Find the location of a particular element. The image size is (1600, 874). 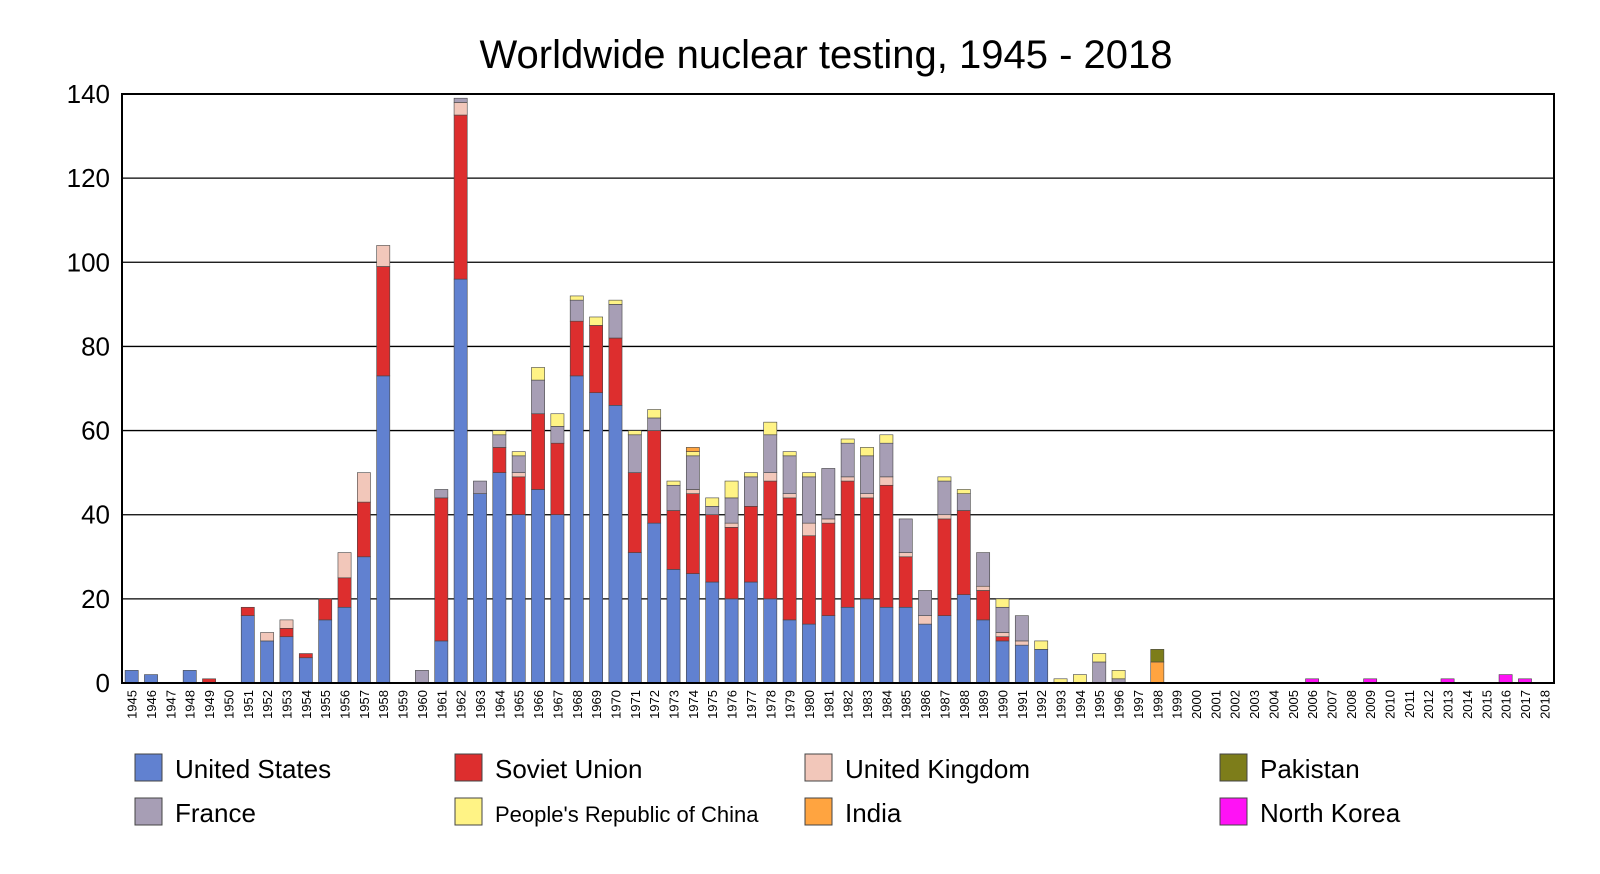

x-tick-label: 2004 is located at coordinates (1273, 704).